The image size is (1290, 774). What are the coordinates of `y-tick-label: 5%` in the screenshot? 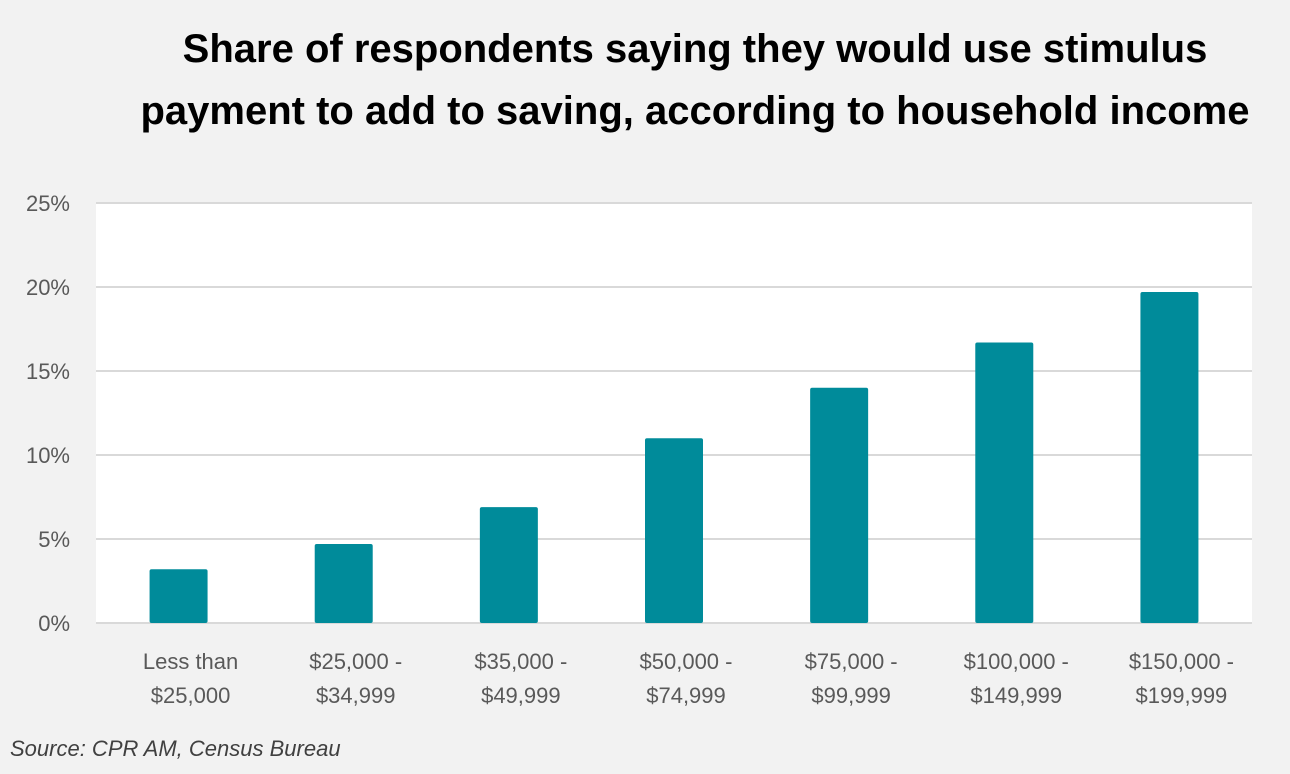 It's located at (54, 539).